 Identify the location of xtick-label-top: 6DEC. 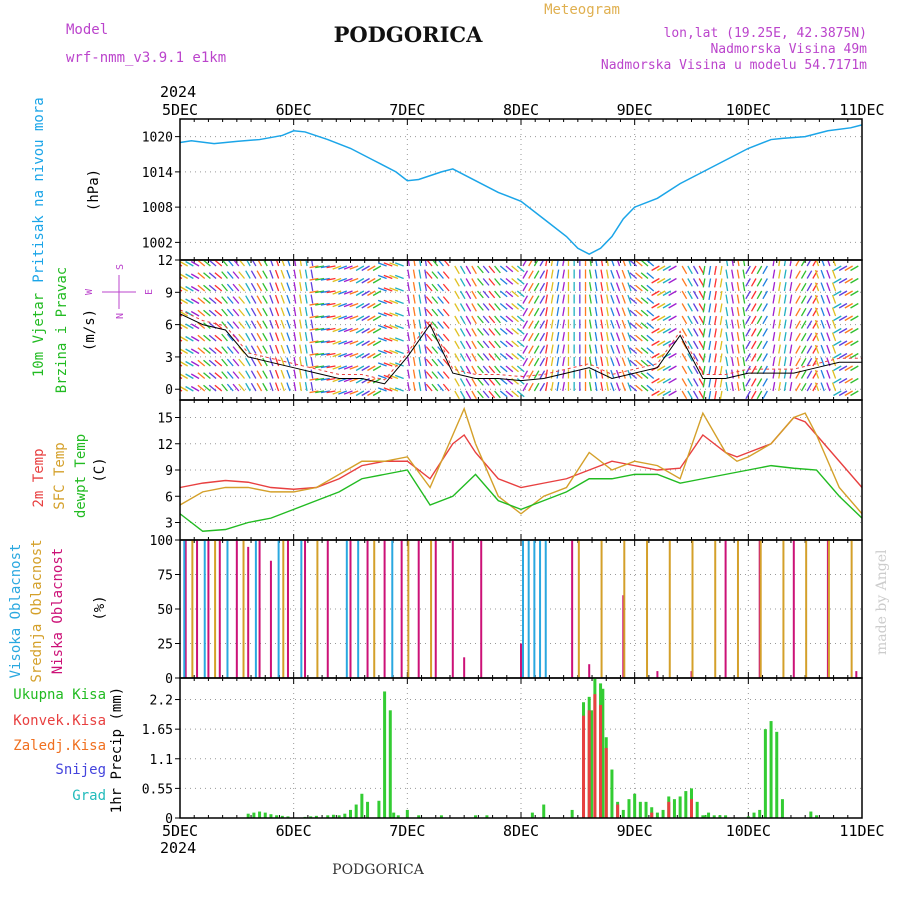
(294, 110).